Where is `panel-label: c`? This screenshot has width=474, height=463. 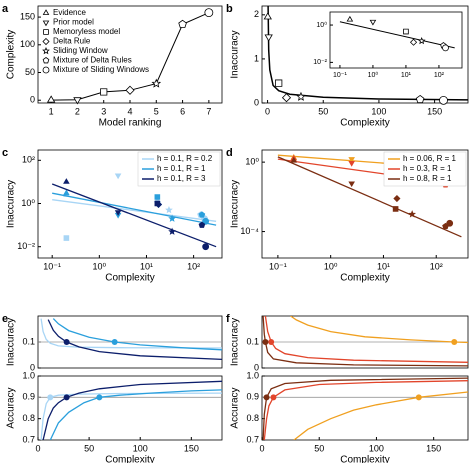 panel-label: c is located at coordinates (5, 153).